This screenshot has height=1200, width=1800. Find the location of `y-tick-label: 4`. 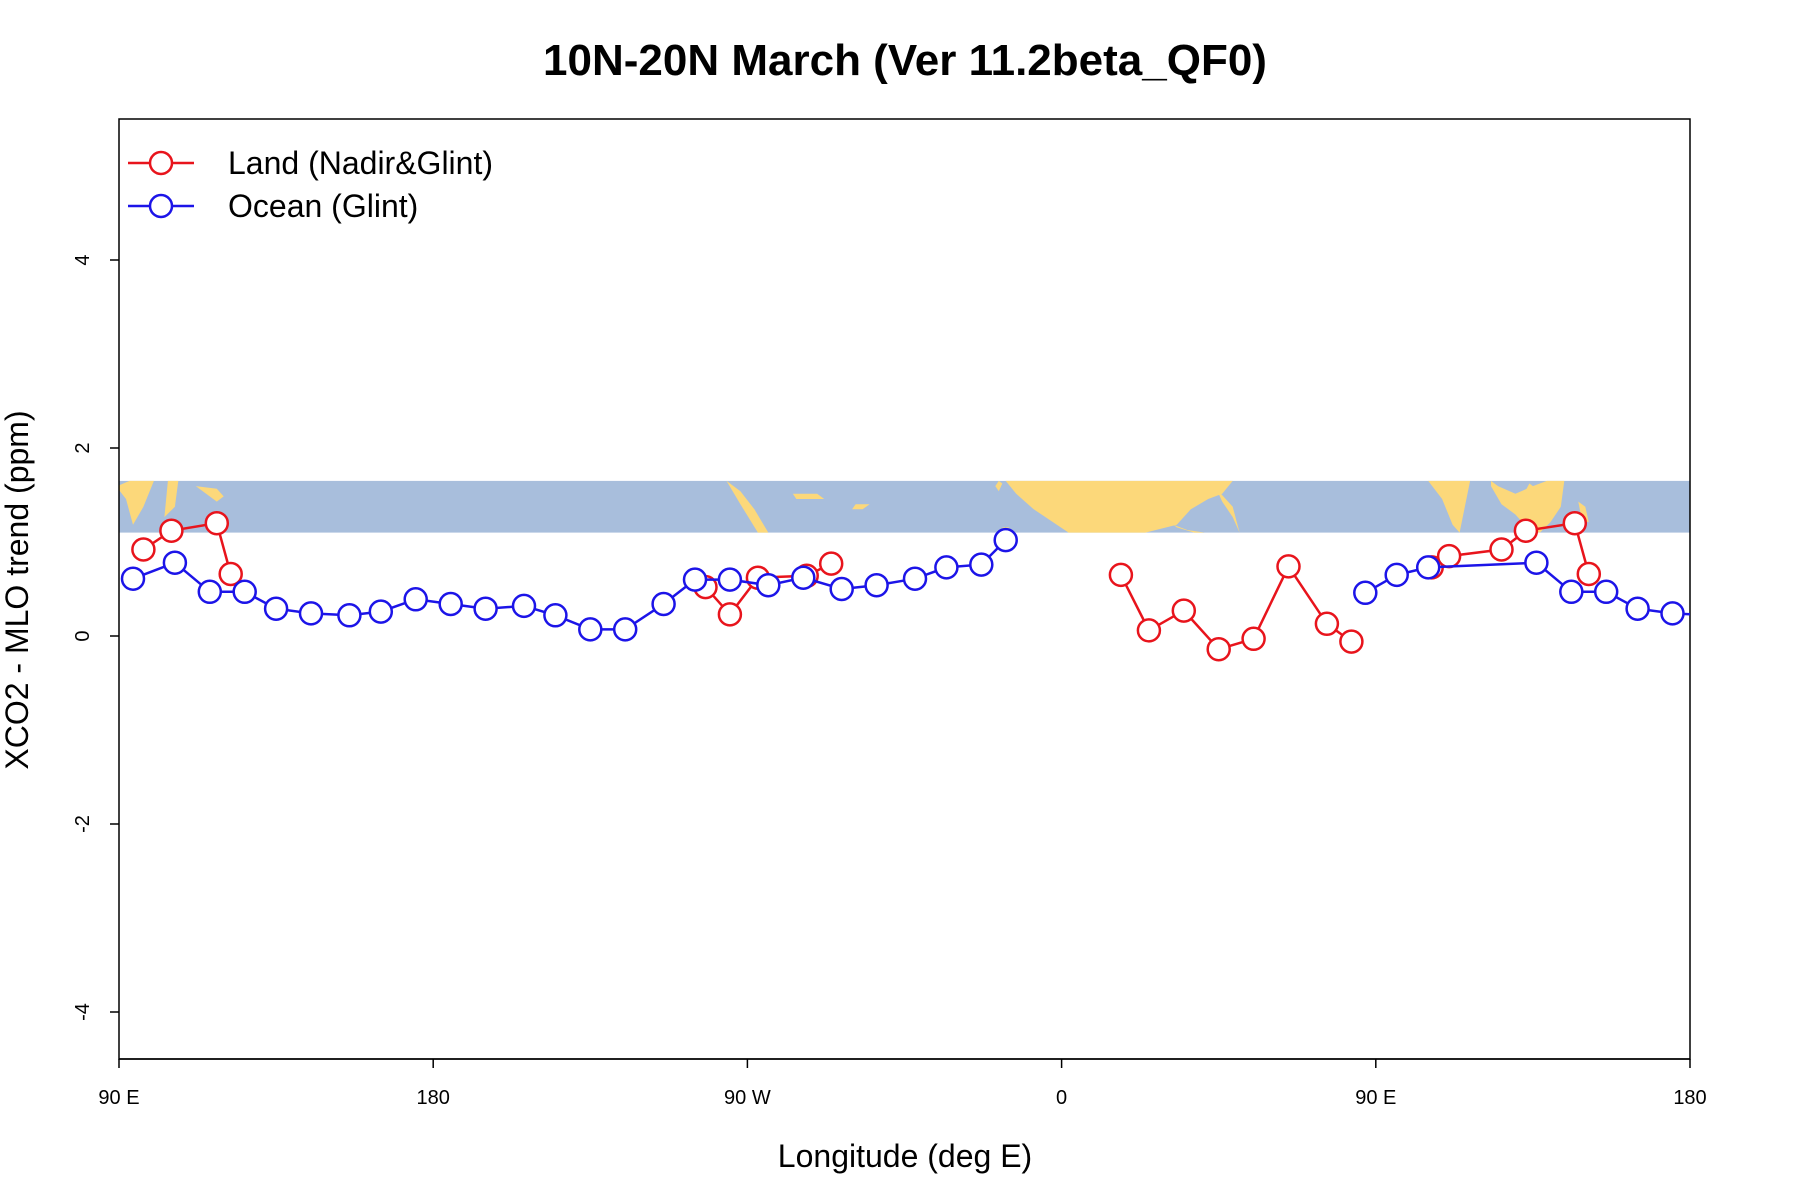

y-tick-label: 4 is located at coordinates (83, 259).